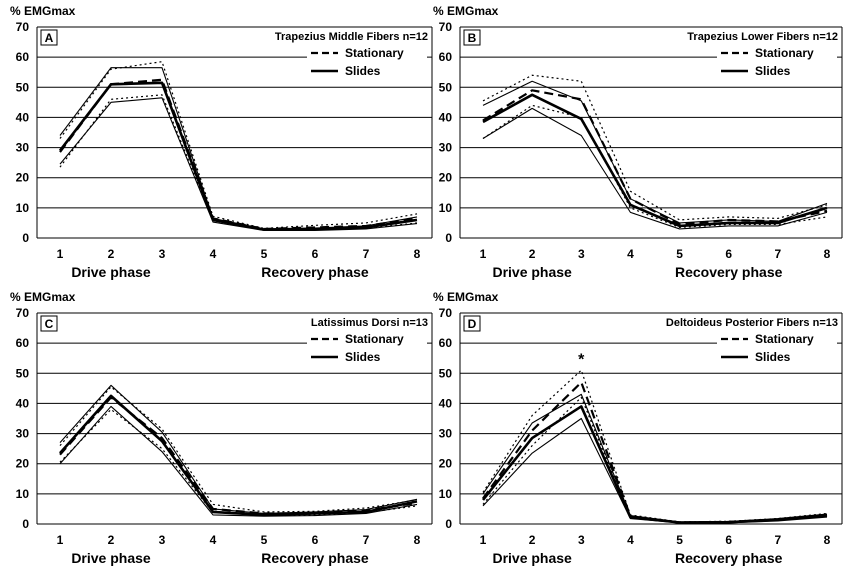 The width and height of the screenshot is (844, 572). What do you see at coordinates (374, 339) in the screenshot?
I see `legend-label-stationary: Stationary` at bounding box center [374, 339].